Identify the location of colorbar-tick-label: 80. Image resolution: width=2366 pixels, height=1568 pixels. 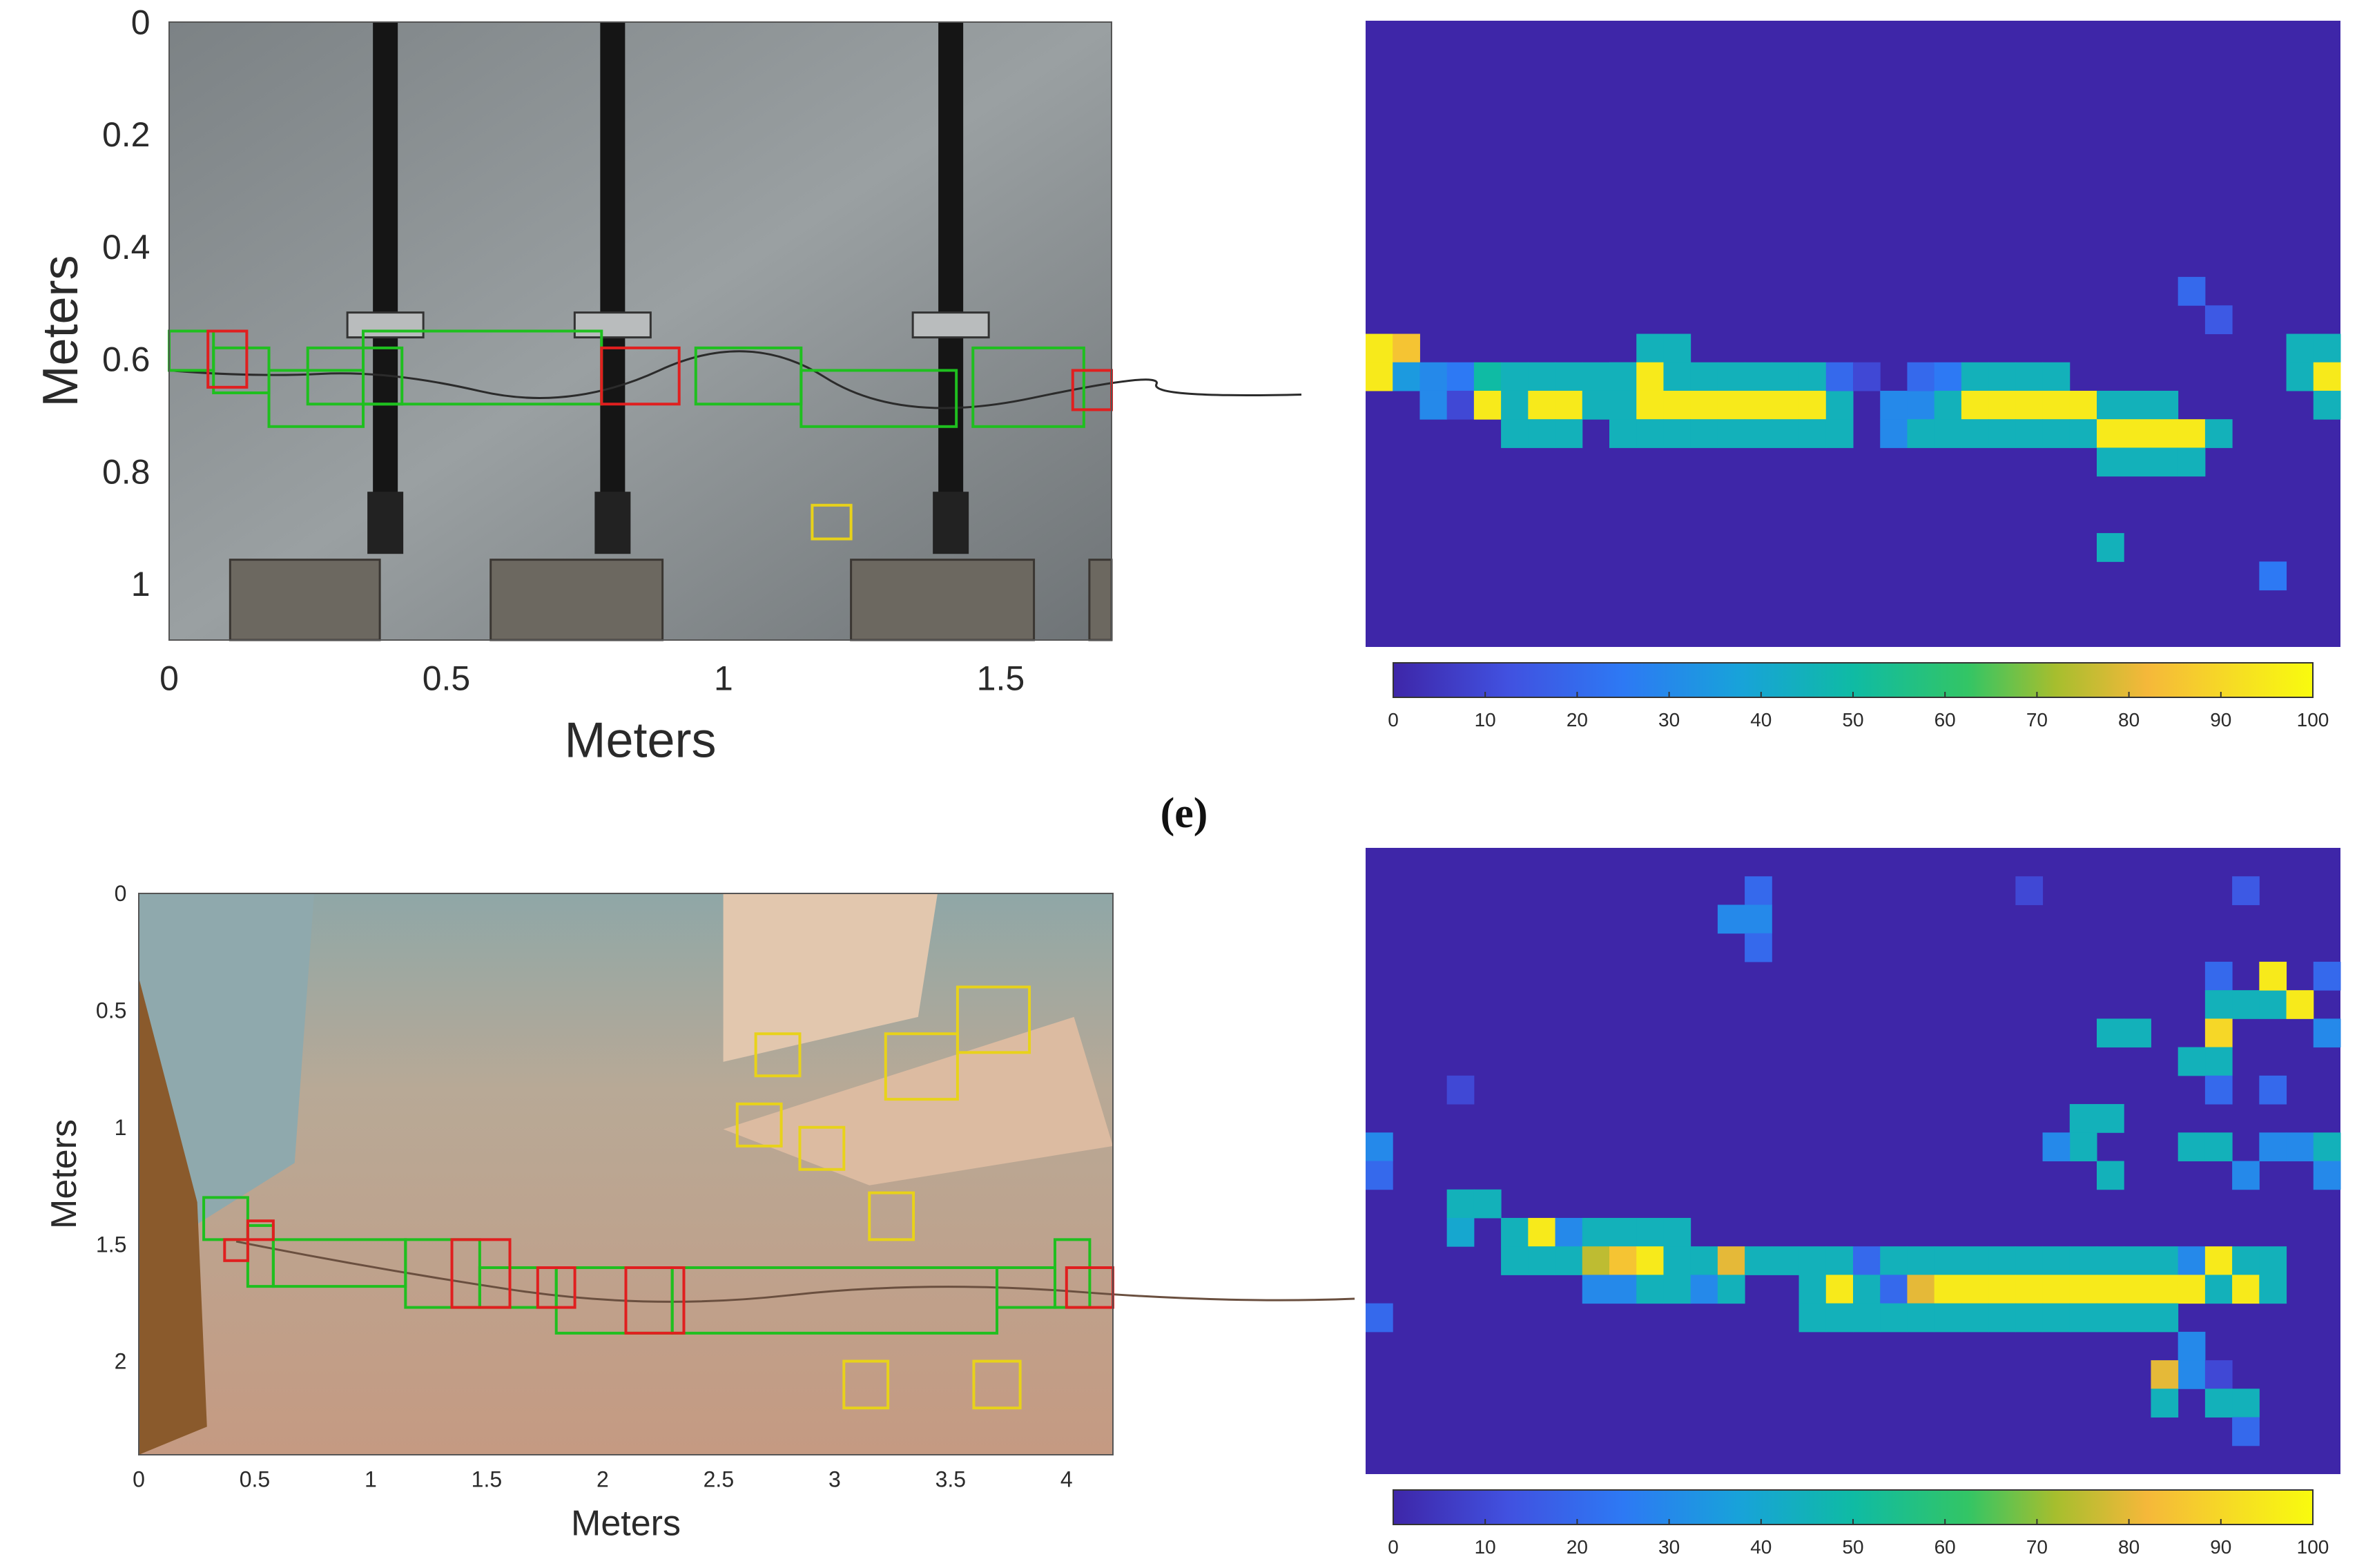
(2129, 719).